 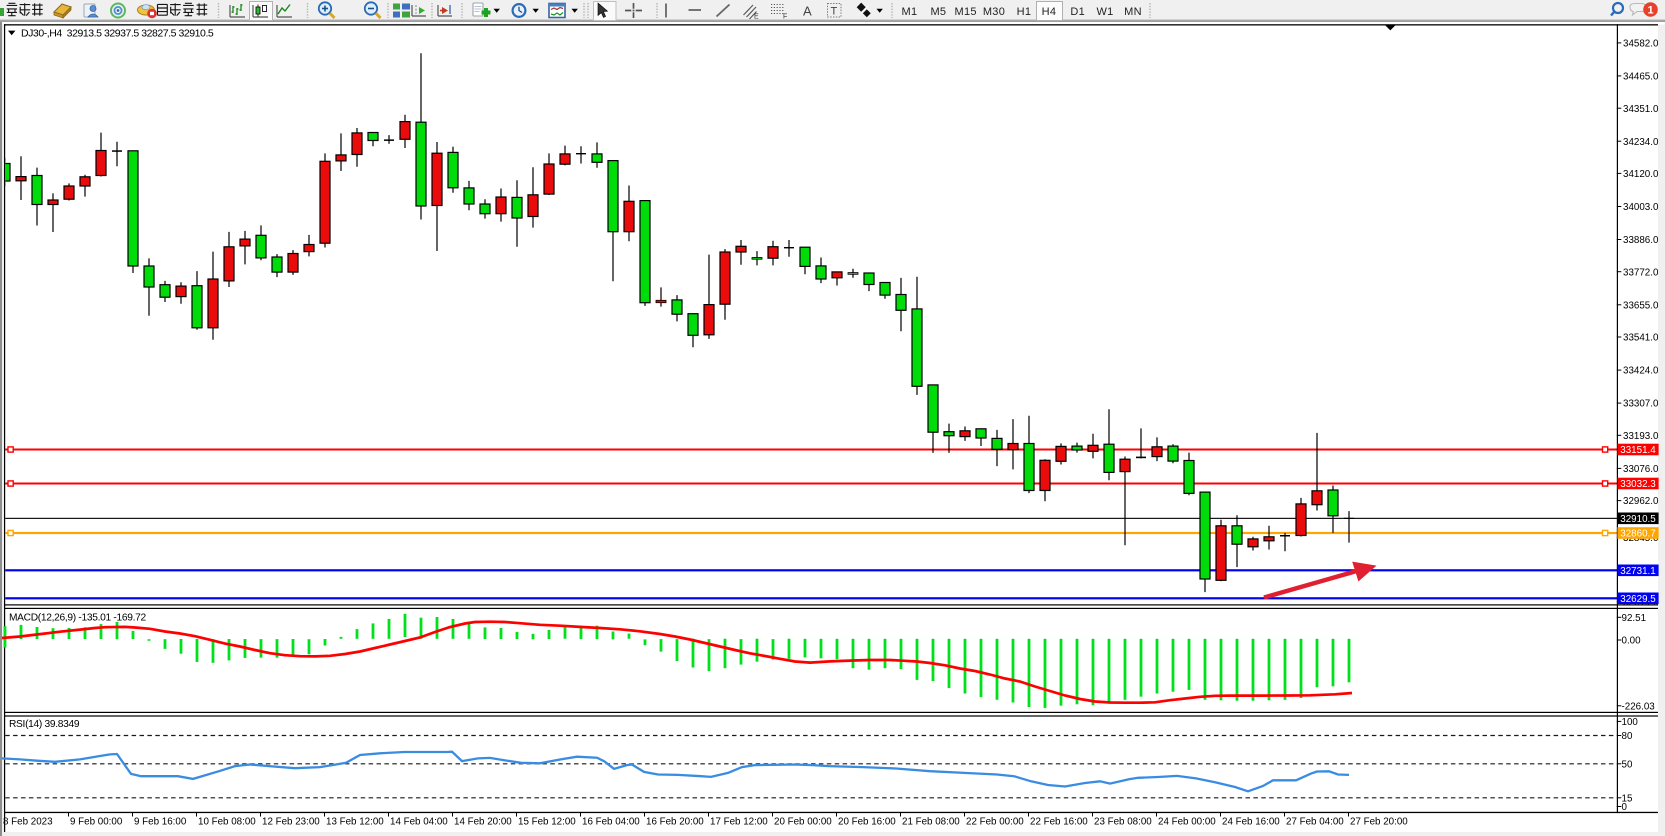 What do you see at coordinates (1638, 450) in the screenshot?
I see `svg-text: 33151.4` at bounding box center [1638, 450].